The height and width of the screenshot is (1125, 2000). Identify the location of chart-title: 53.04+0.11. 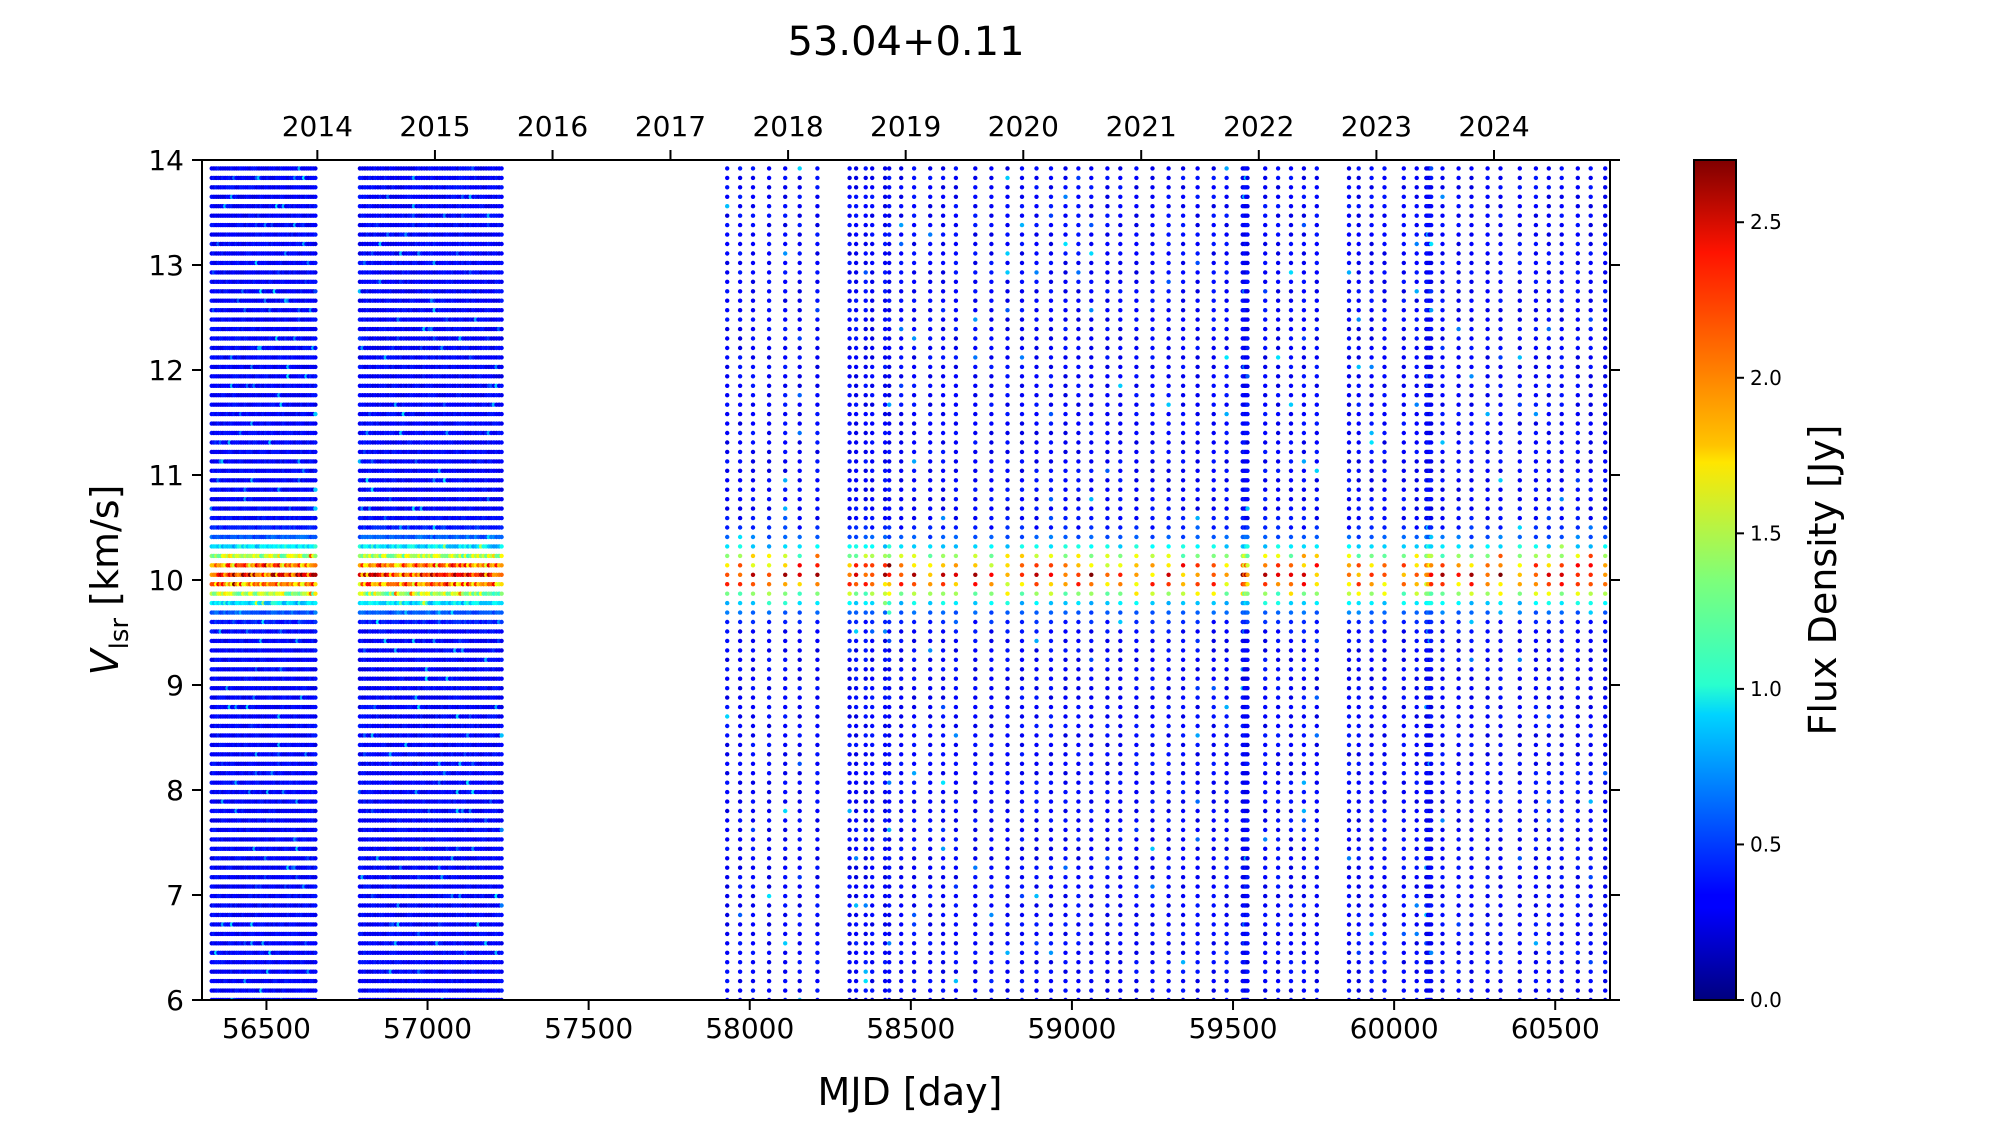
(905, 42).